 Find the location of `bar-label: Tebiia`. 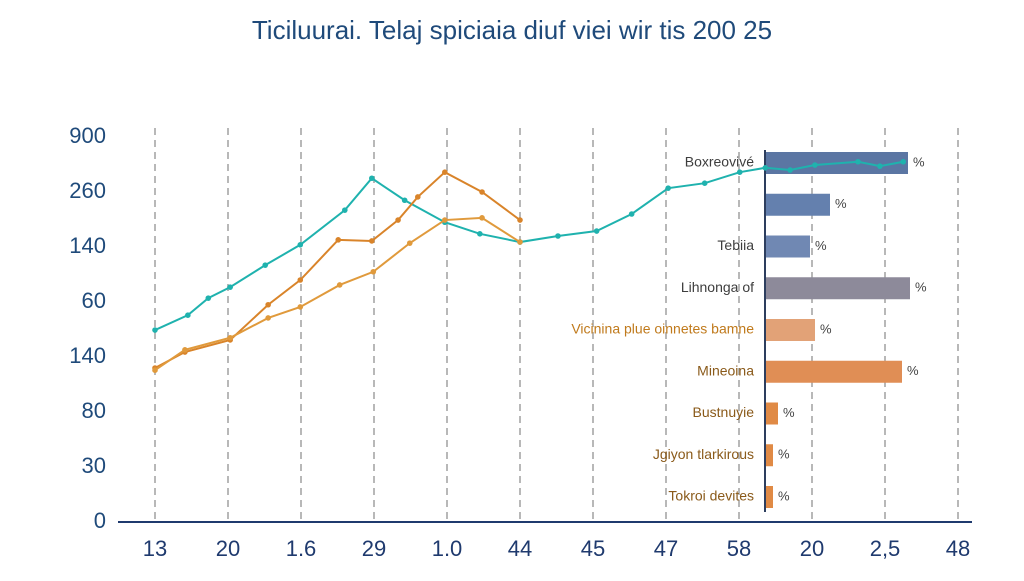

bar-label: Tebiia is located at coordinates (735, 245).